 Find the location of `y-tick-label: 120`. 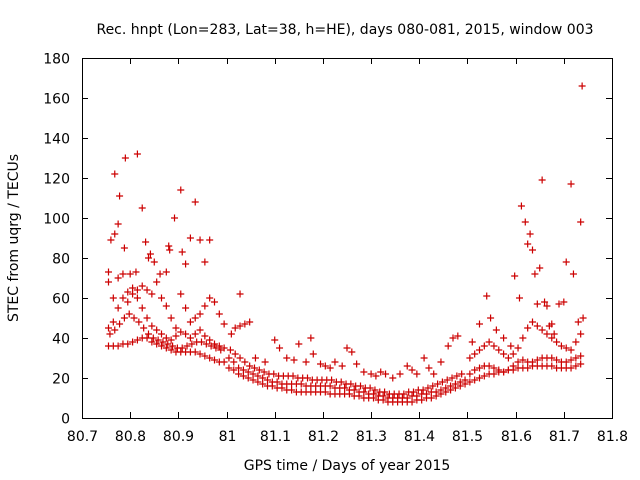

y-tick-label: 120 is located at coordinates (56, 180).